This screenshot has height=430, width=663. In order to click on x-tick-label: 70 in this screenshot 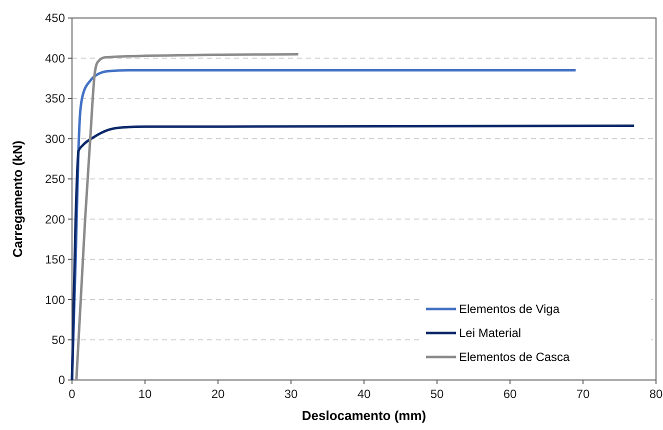, I will do `click(583, 394)`.